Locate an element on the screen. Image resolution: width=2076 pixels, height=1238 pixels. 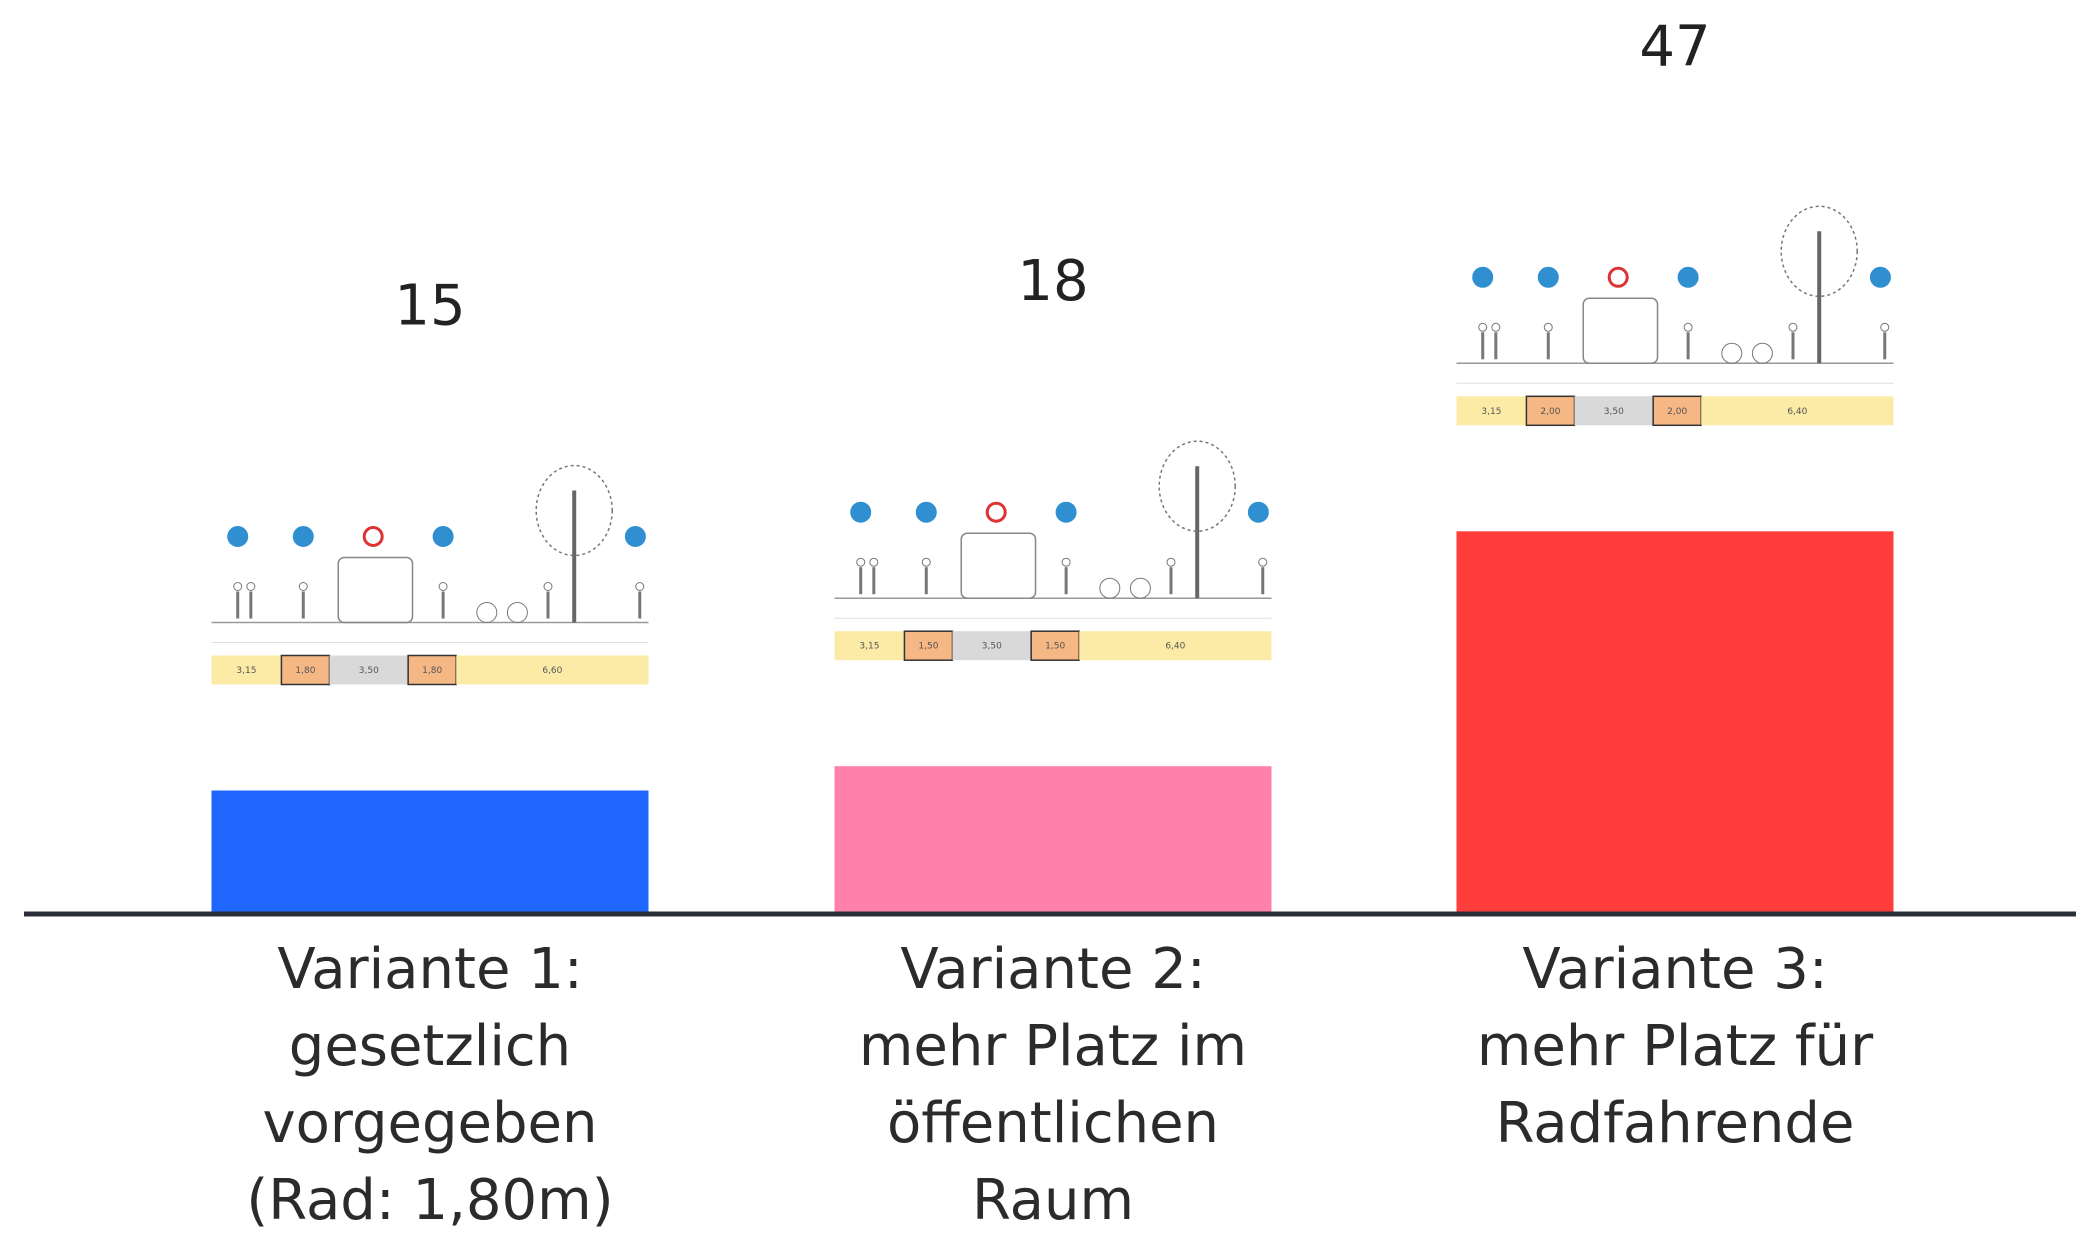
x-tick-label: Variante 2: is located at coordinates (1052, 969).